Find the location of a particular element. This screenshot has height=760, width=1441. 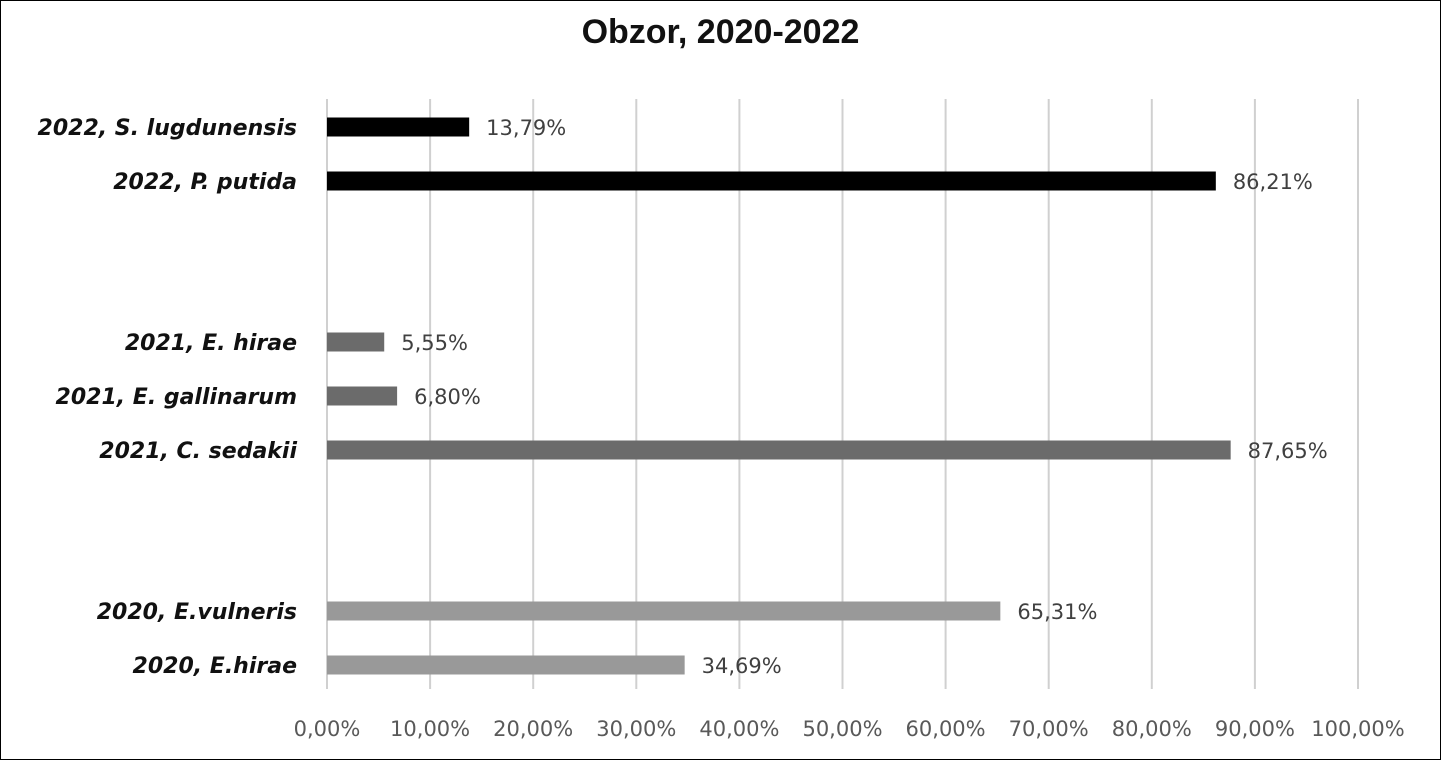

category-label: 2022, P. putida is located at coordinates (205, 182).